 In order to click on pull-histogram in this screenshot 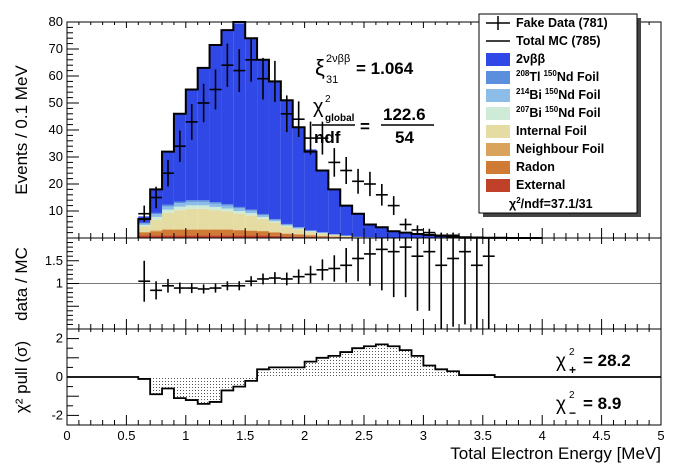, I will do `click(364, 374)`.